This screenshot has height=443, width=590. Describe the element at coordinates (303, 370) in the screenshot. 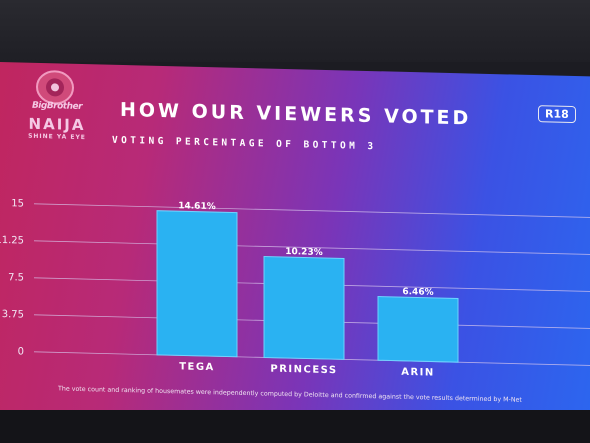

I see `category-label: PRINCESS` at that location.